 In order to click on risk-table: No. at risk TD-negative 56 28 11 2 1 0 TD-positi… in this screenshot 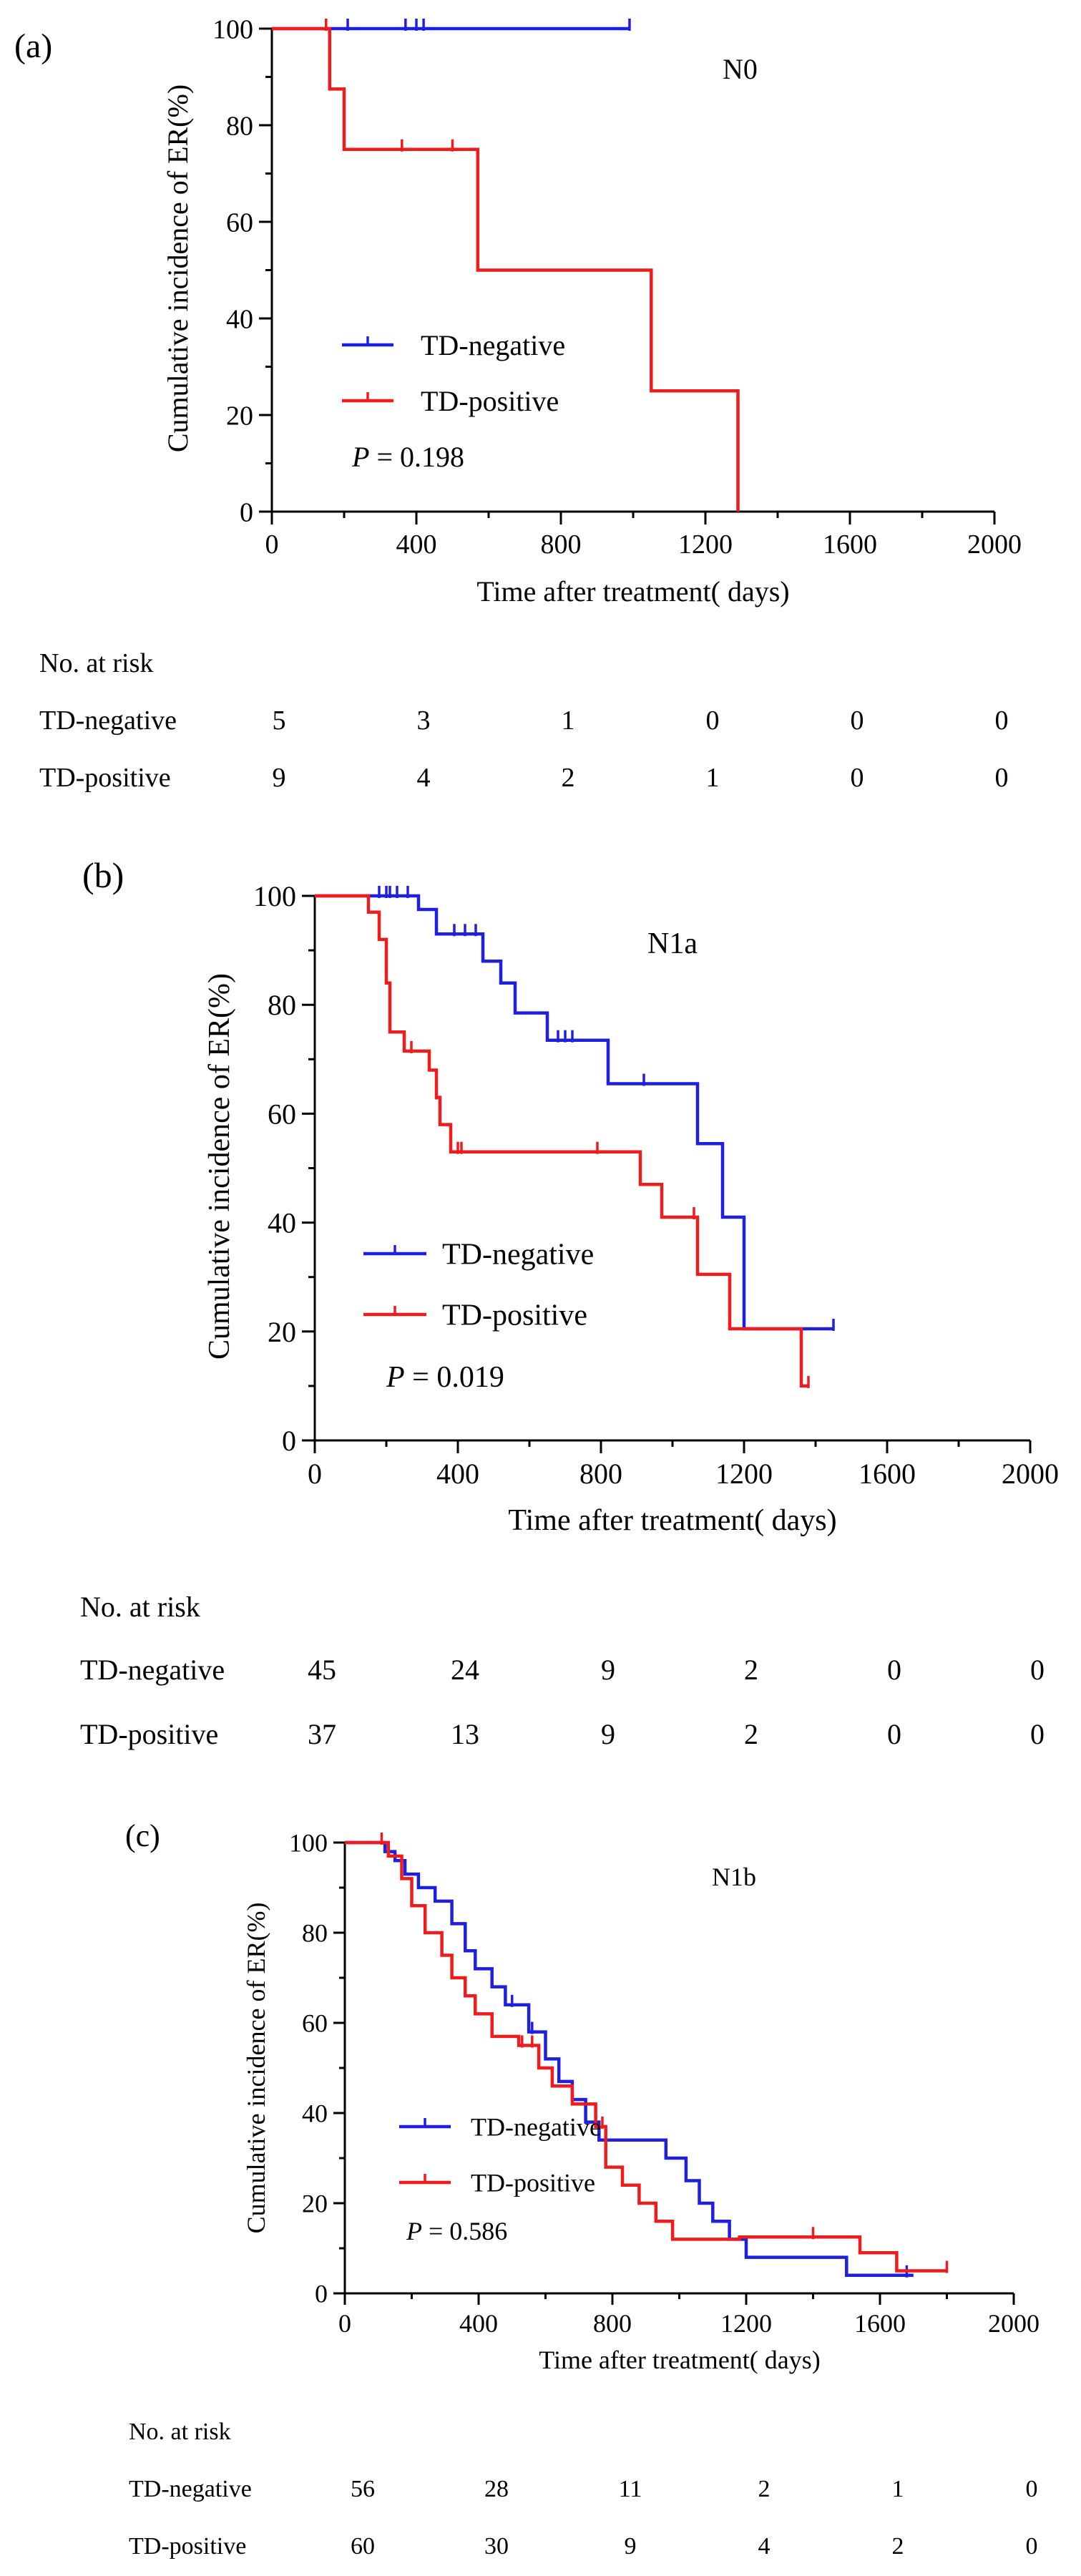, I will do `click(540, 2497)`.